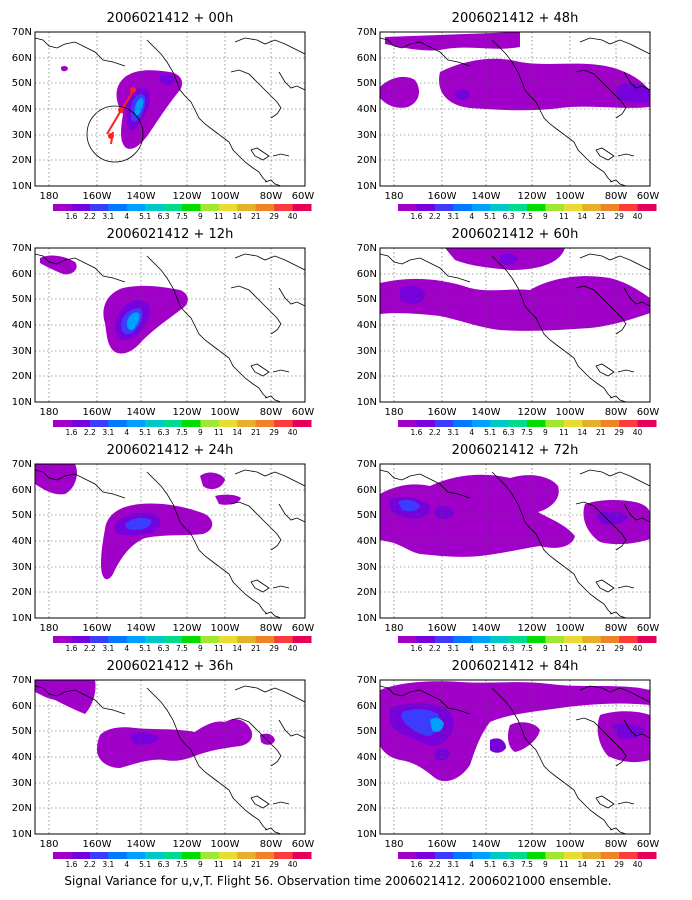 The width and height of the screenshot is (692, 900). Describe the element at coordinates (200, 216) in the screenshot. I see `colorbar-label: 9` at that location.